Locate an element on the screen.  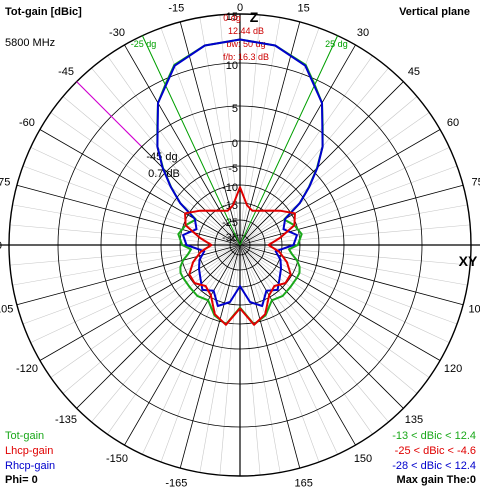
lhcp-gain-trace is located at coordinates (240, 256).